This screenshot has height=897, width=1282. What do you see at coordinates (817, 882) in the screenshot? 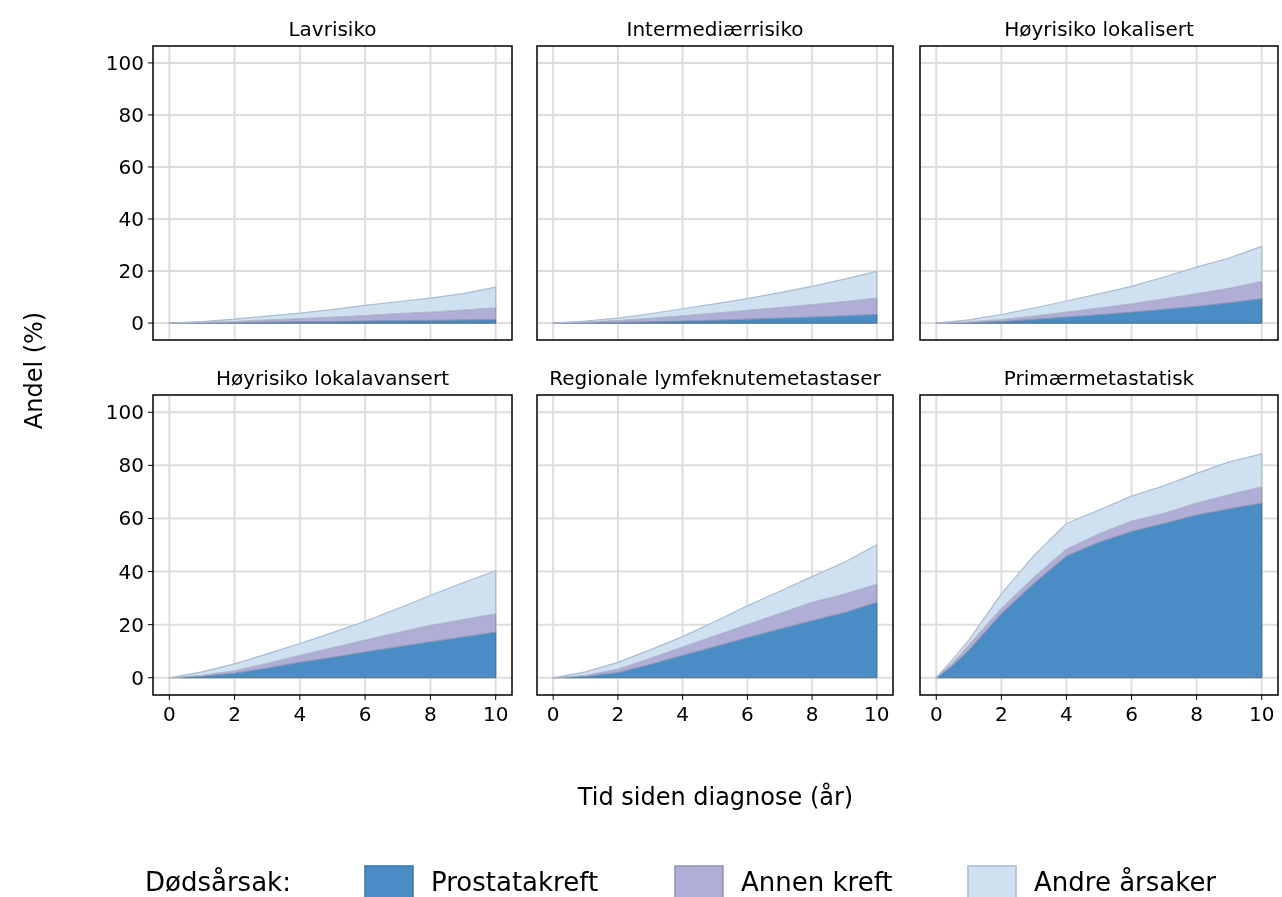
I see `legend-label: Annen kreft` at bounding box center [817, 882].